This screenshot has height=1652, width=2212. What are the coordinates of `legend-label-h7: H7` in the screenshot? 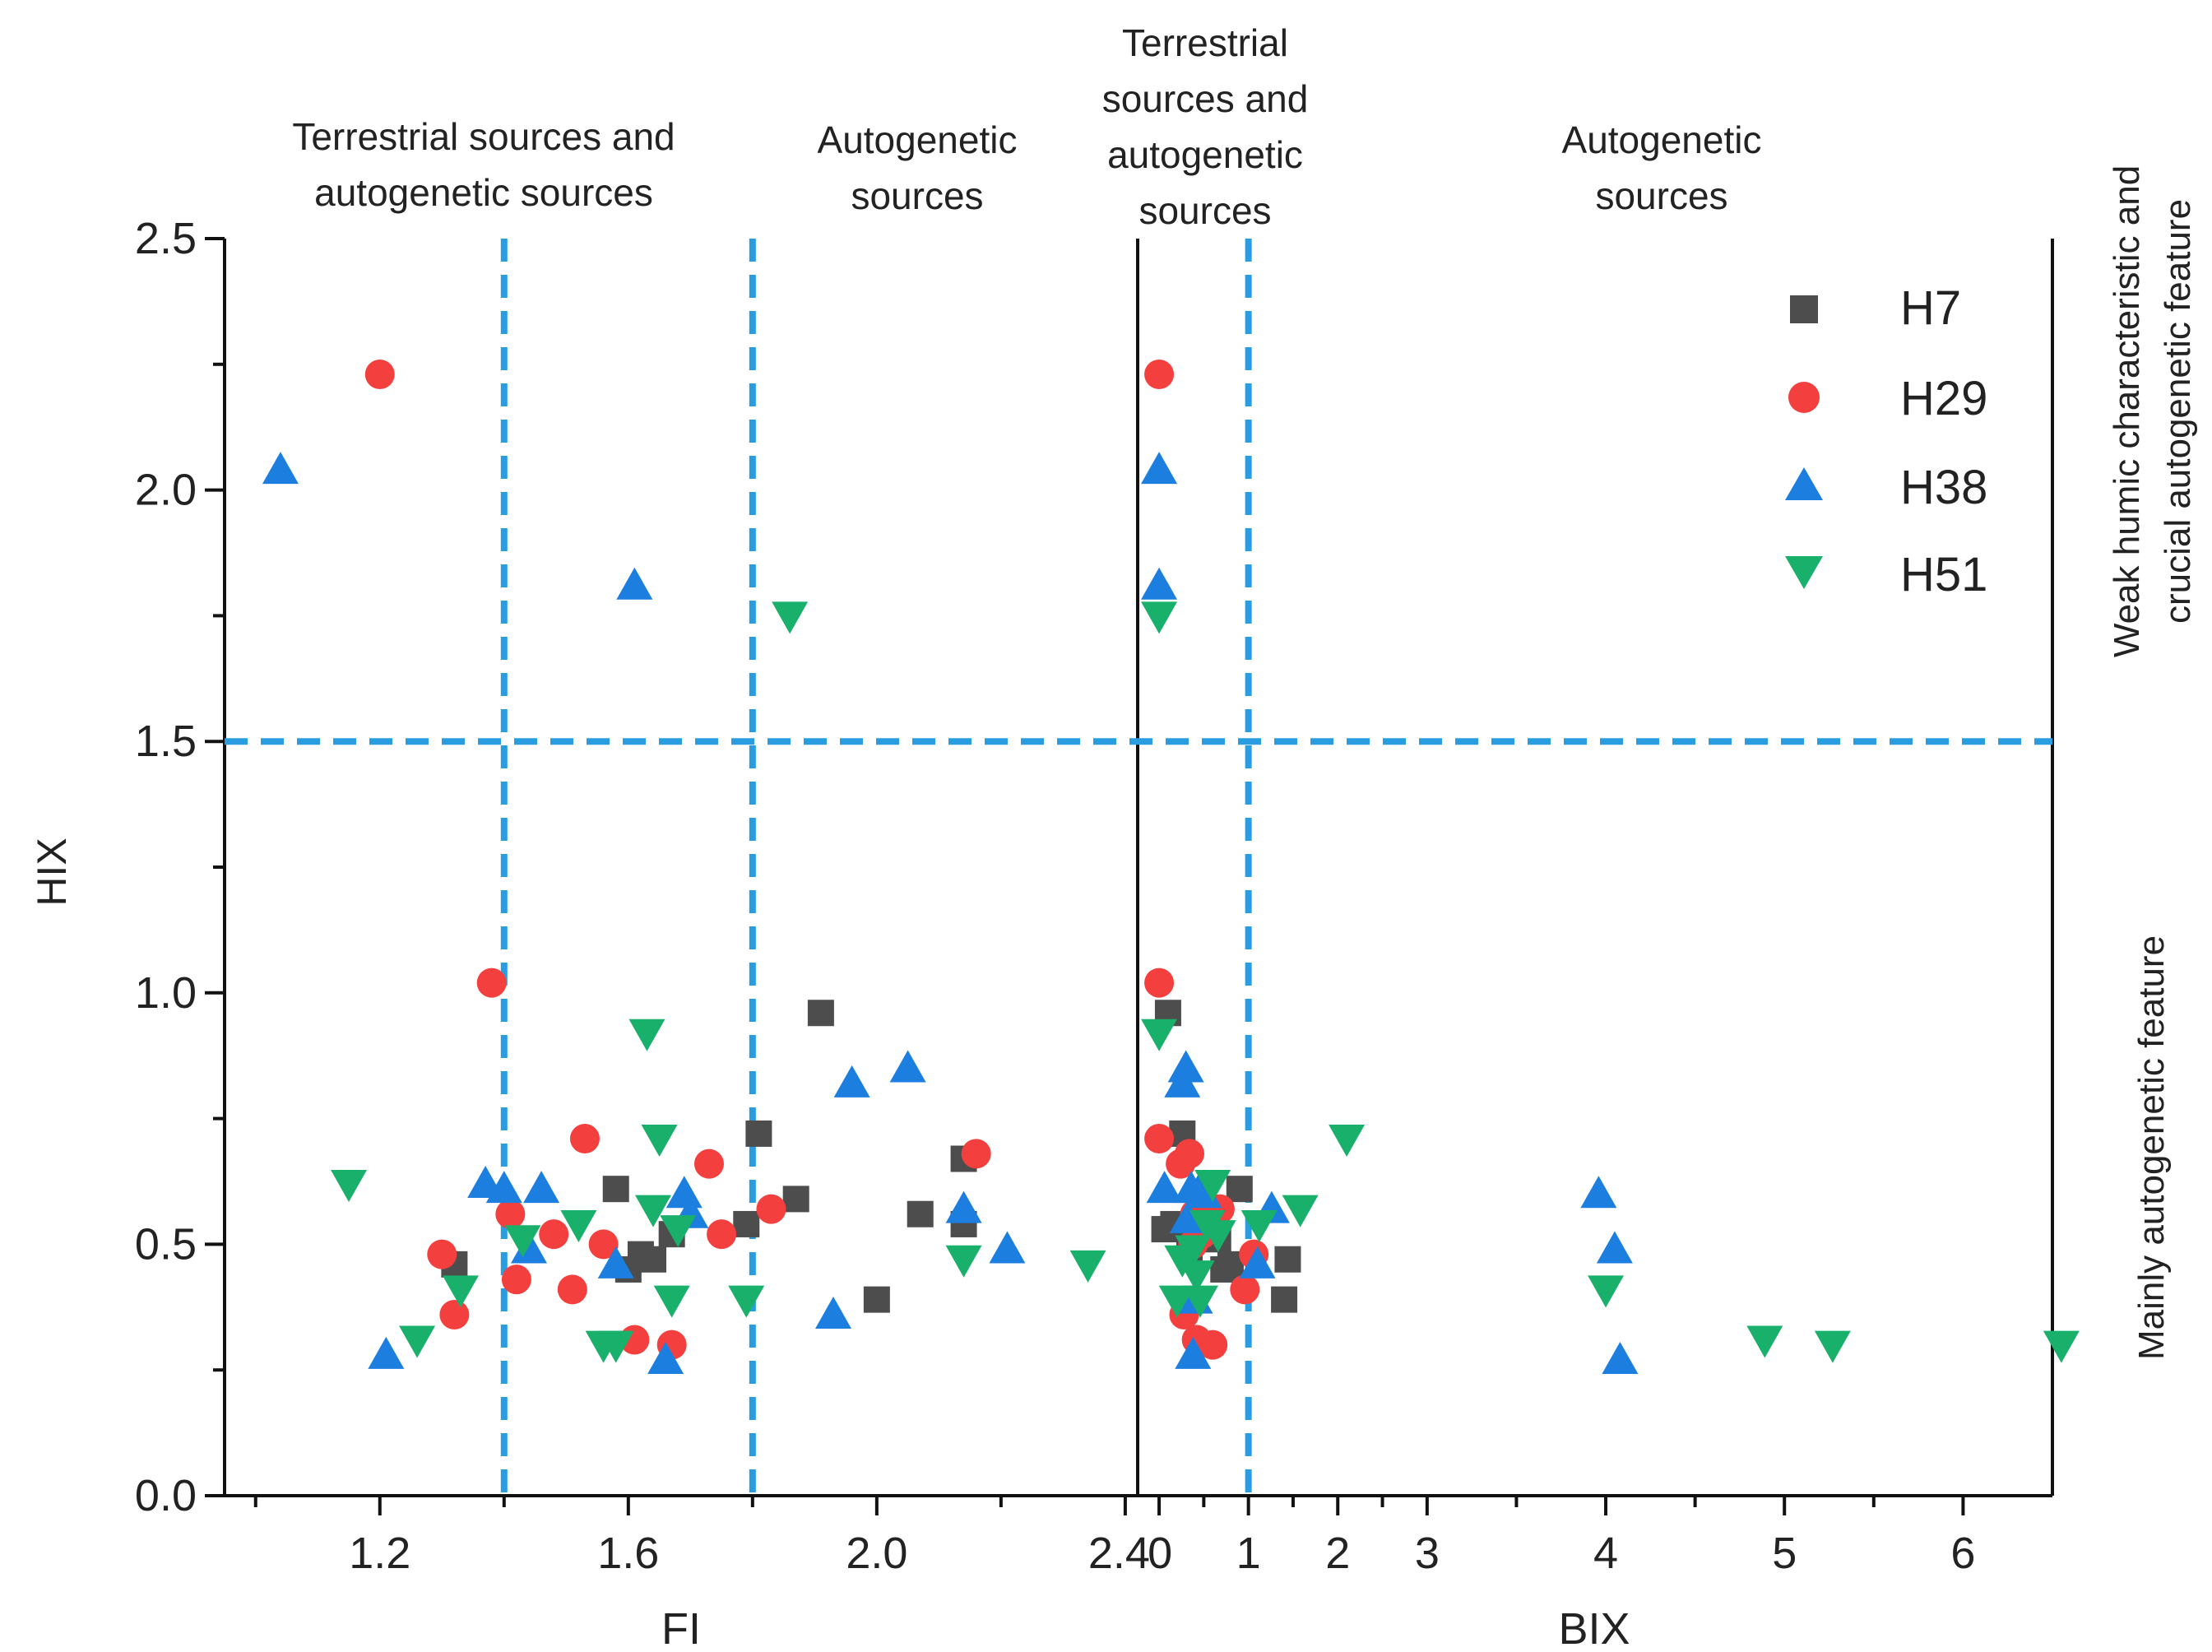 It's located at (1931, 308).